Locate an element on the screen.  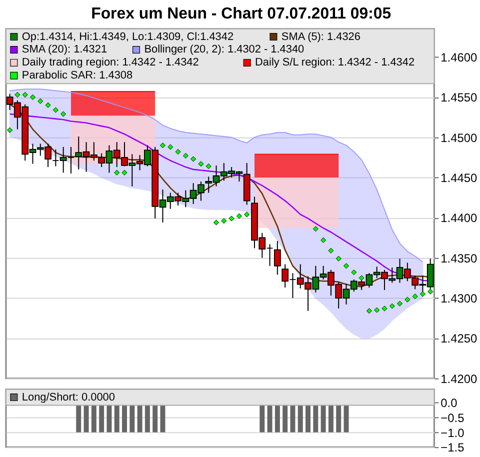
chart-title: Forex um Neun - Chart 07.07.2011 09:05 is located at coordinates (241, 14).